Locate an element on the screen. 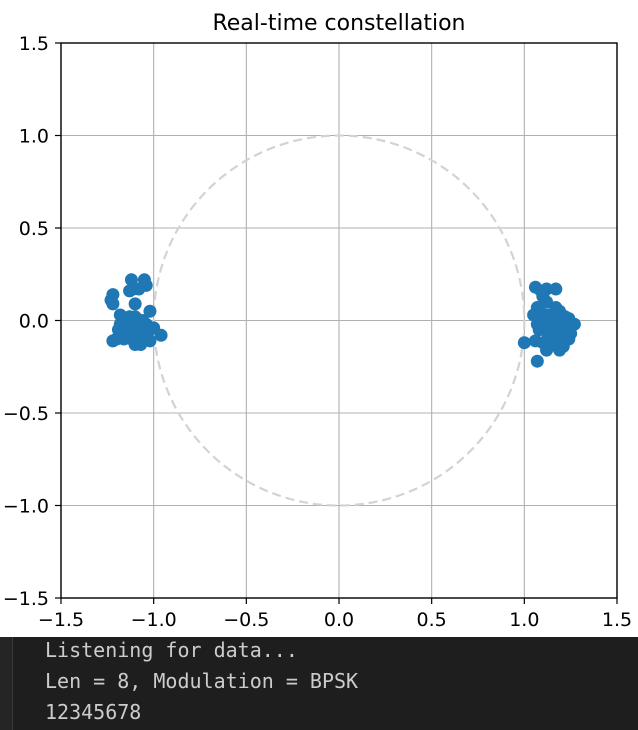 The height and width of the screenshot is (730, 638). chart-title: Real-time constellation is located at coordinates (338, 23).